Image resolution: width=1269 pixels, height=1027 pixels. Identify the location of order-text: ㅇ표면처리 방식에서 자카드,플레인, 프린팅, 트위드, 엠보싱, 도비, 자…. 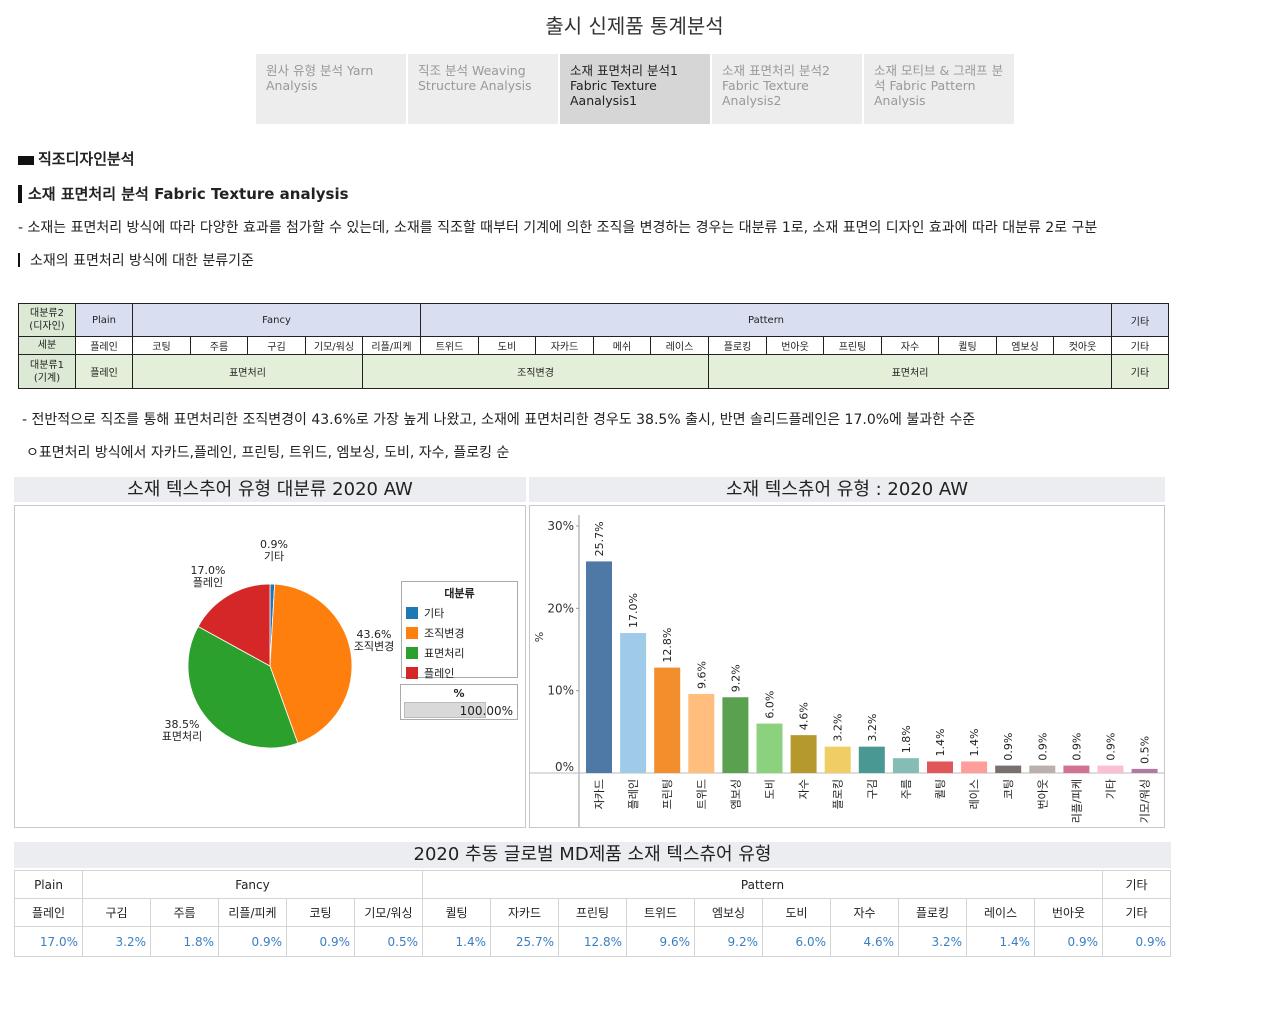
(268, 453).